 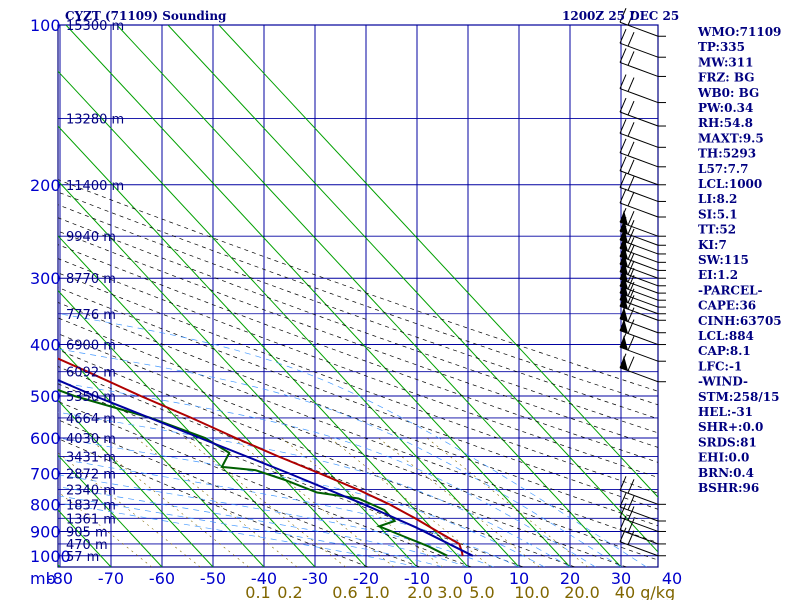 What do you see at coordinates (730, 290) in the screenshot?
I see `index-line: -PARCEL-` at bounding box center [730, 290].